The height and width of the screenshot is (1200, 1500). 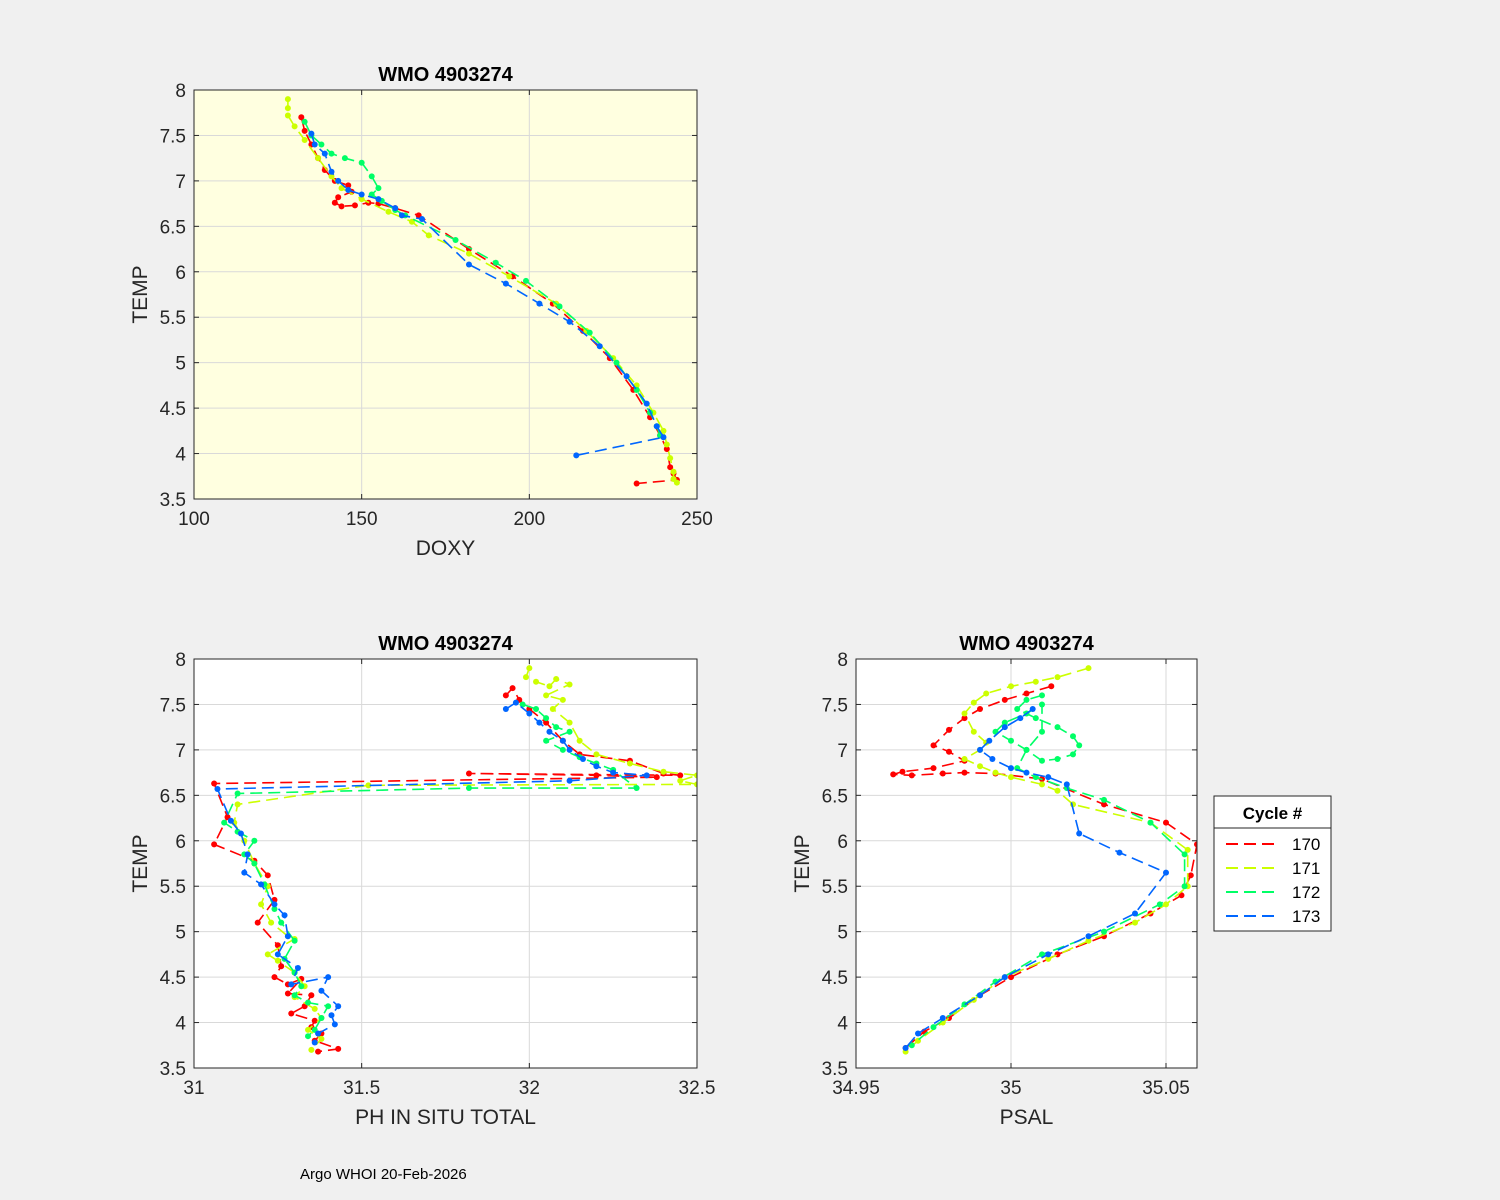 What do you see at coordinates (697, 1088) in the screenshot?
I see `x-tick-label: 32.5` at bounding box center [697, 1088].